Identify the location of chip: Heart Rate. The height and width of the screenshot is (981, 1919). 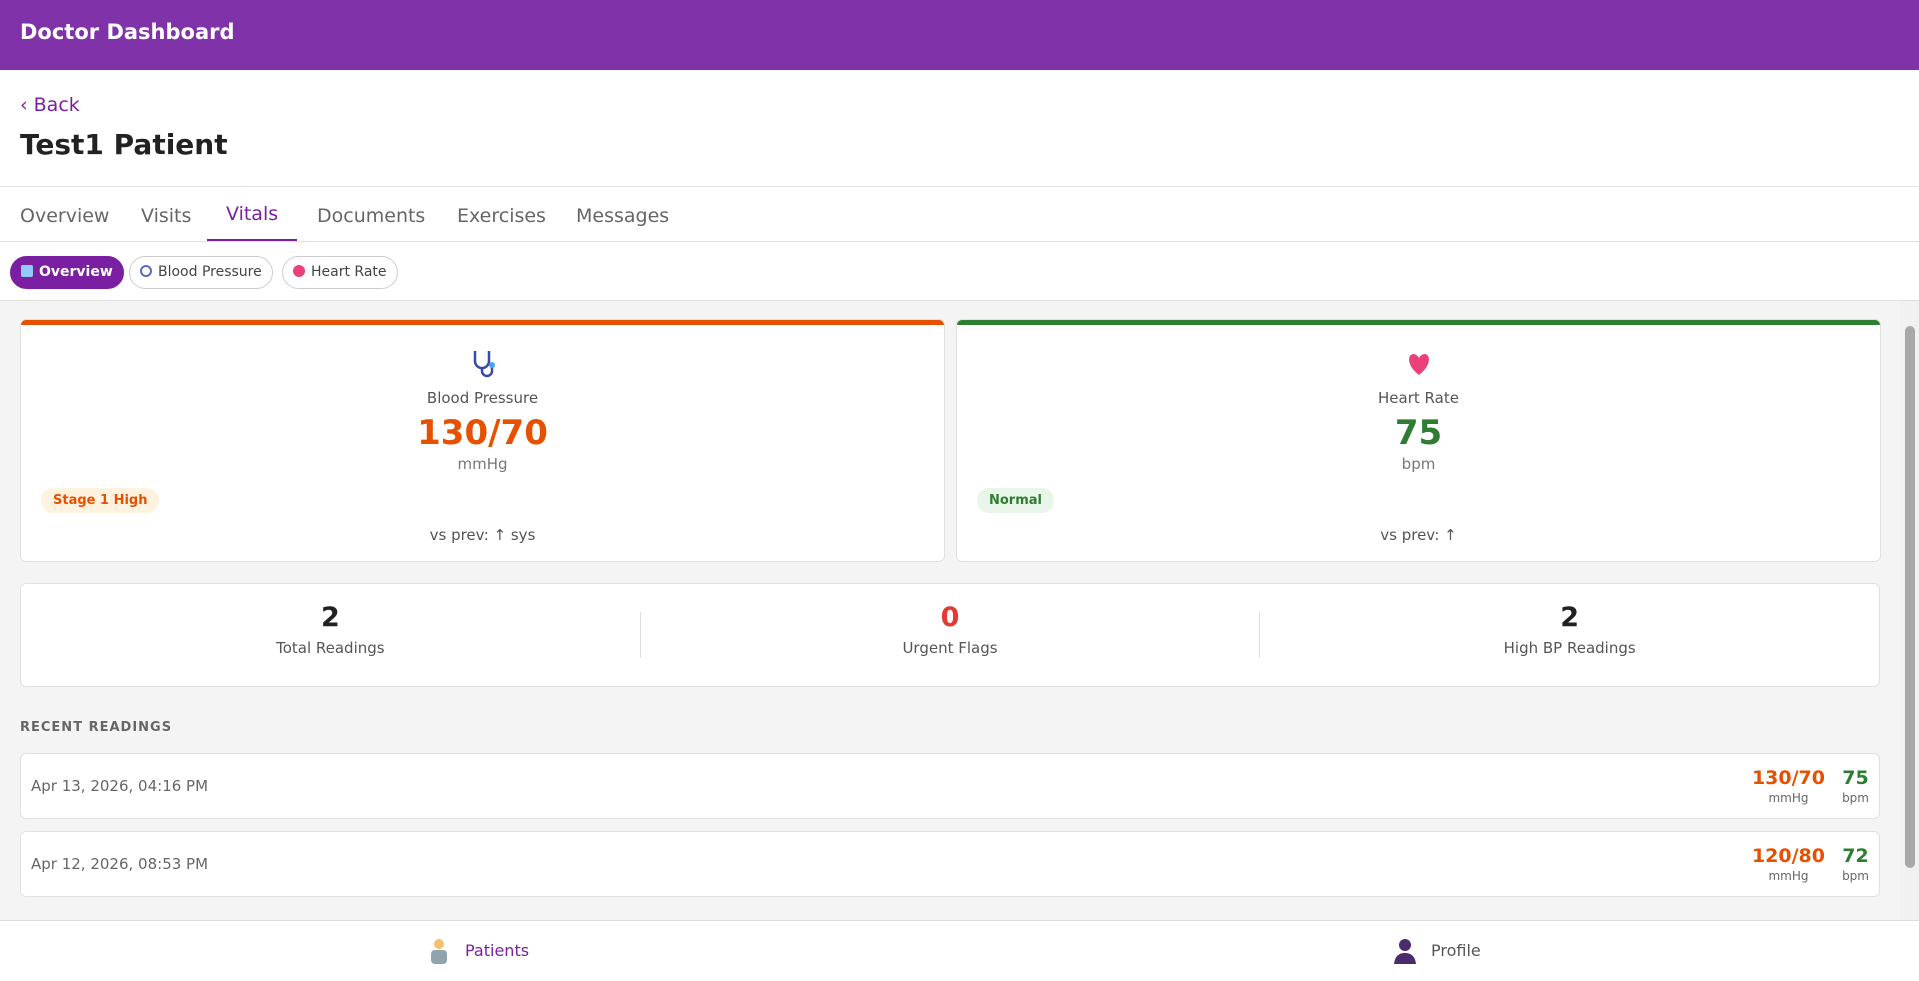
(340, 272).